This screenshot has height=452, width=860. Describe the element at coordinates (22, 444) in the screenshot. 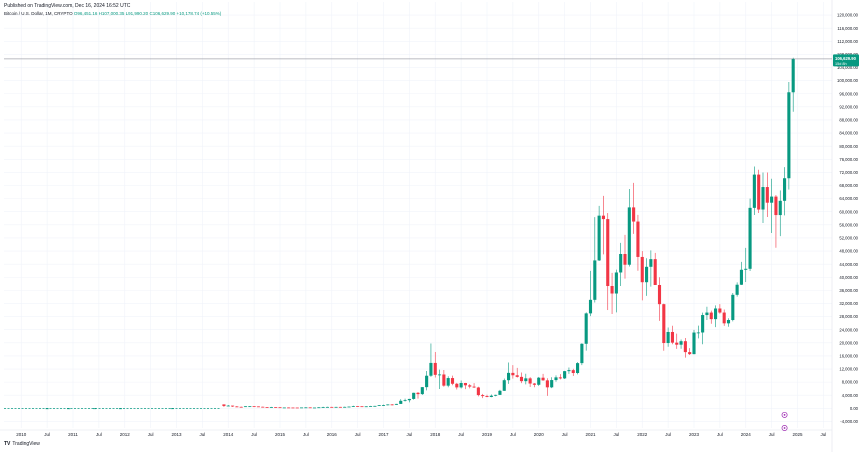

I see `tradingview-logo: TV TradingView` at that location.